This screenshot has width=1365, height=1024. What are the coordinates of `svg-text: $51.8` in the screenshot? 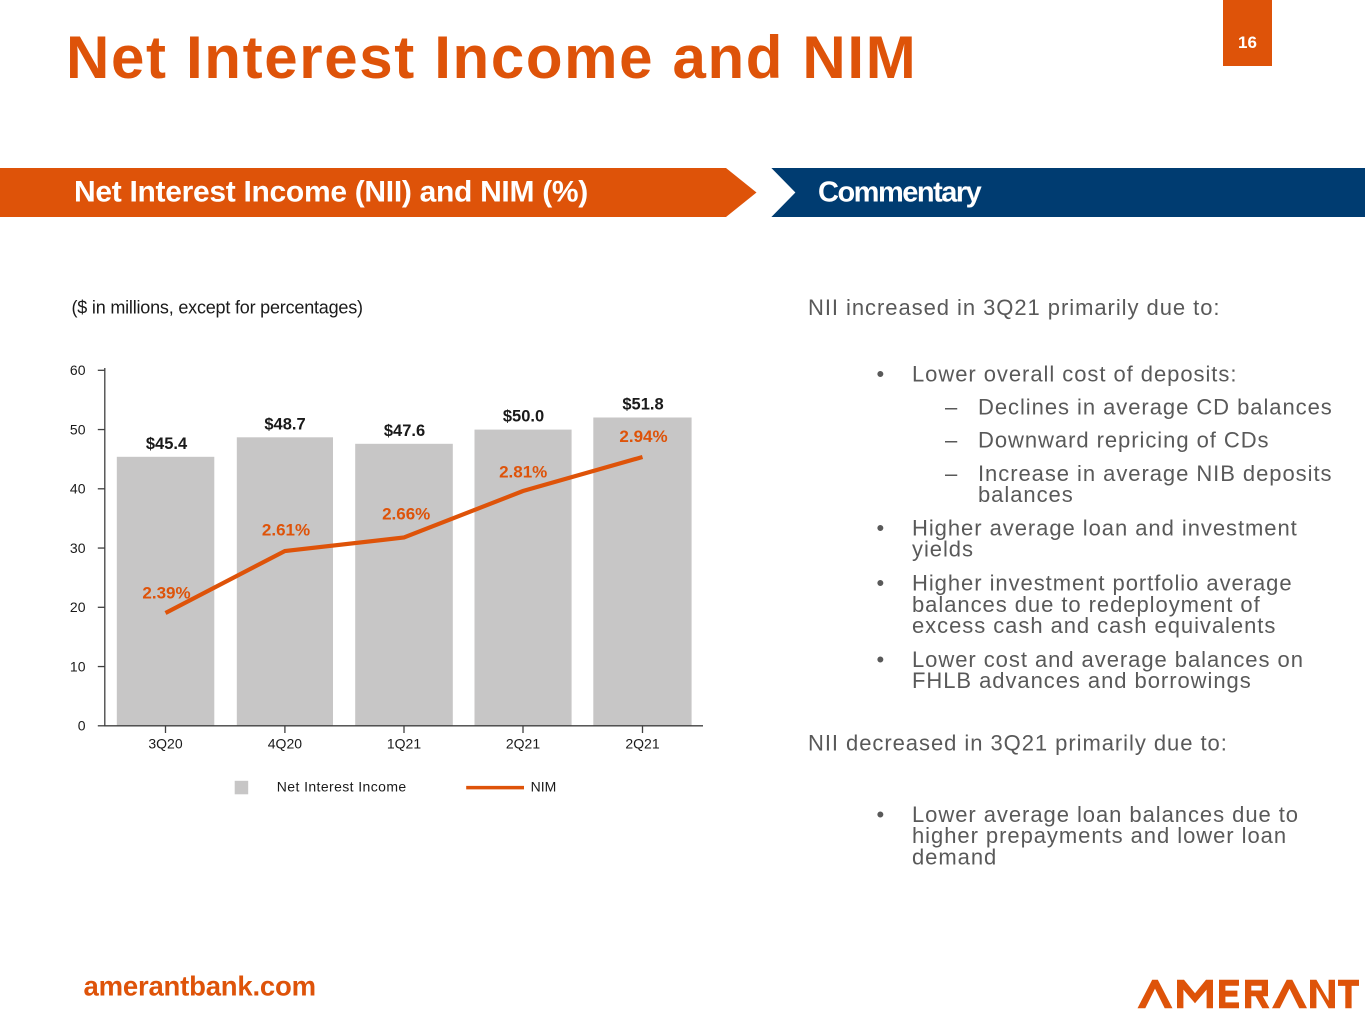 It's located at (642, 405).